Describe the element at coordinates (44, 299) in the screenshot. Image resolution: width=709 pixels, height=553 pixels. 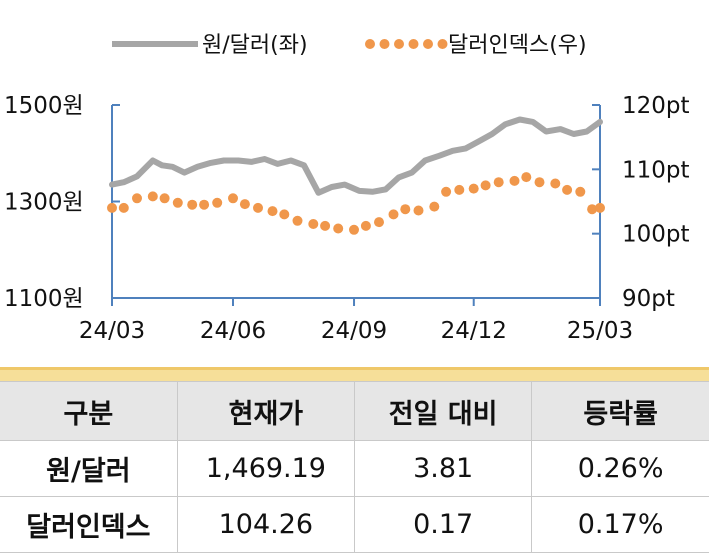
I see `left-tick-label: 1100원` at that location.